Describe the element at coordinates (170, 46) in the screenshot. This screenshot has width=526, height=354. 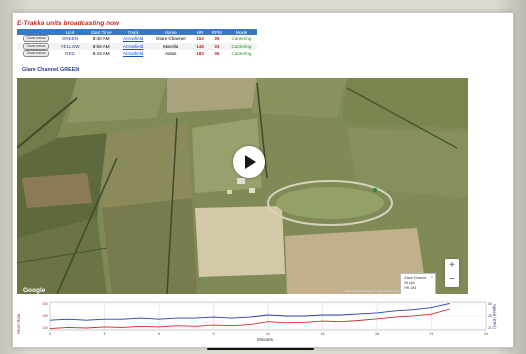
I see `horse-cell: Marella` at that location.